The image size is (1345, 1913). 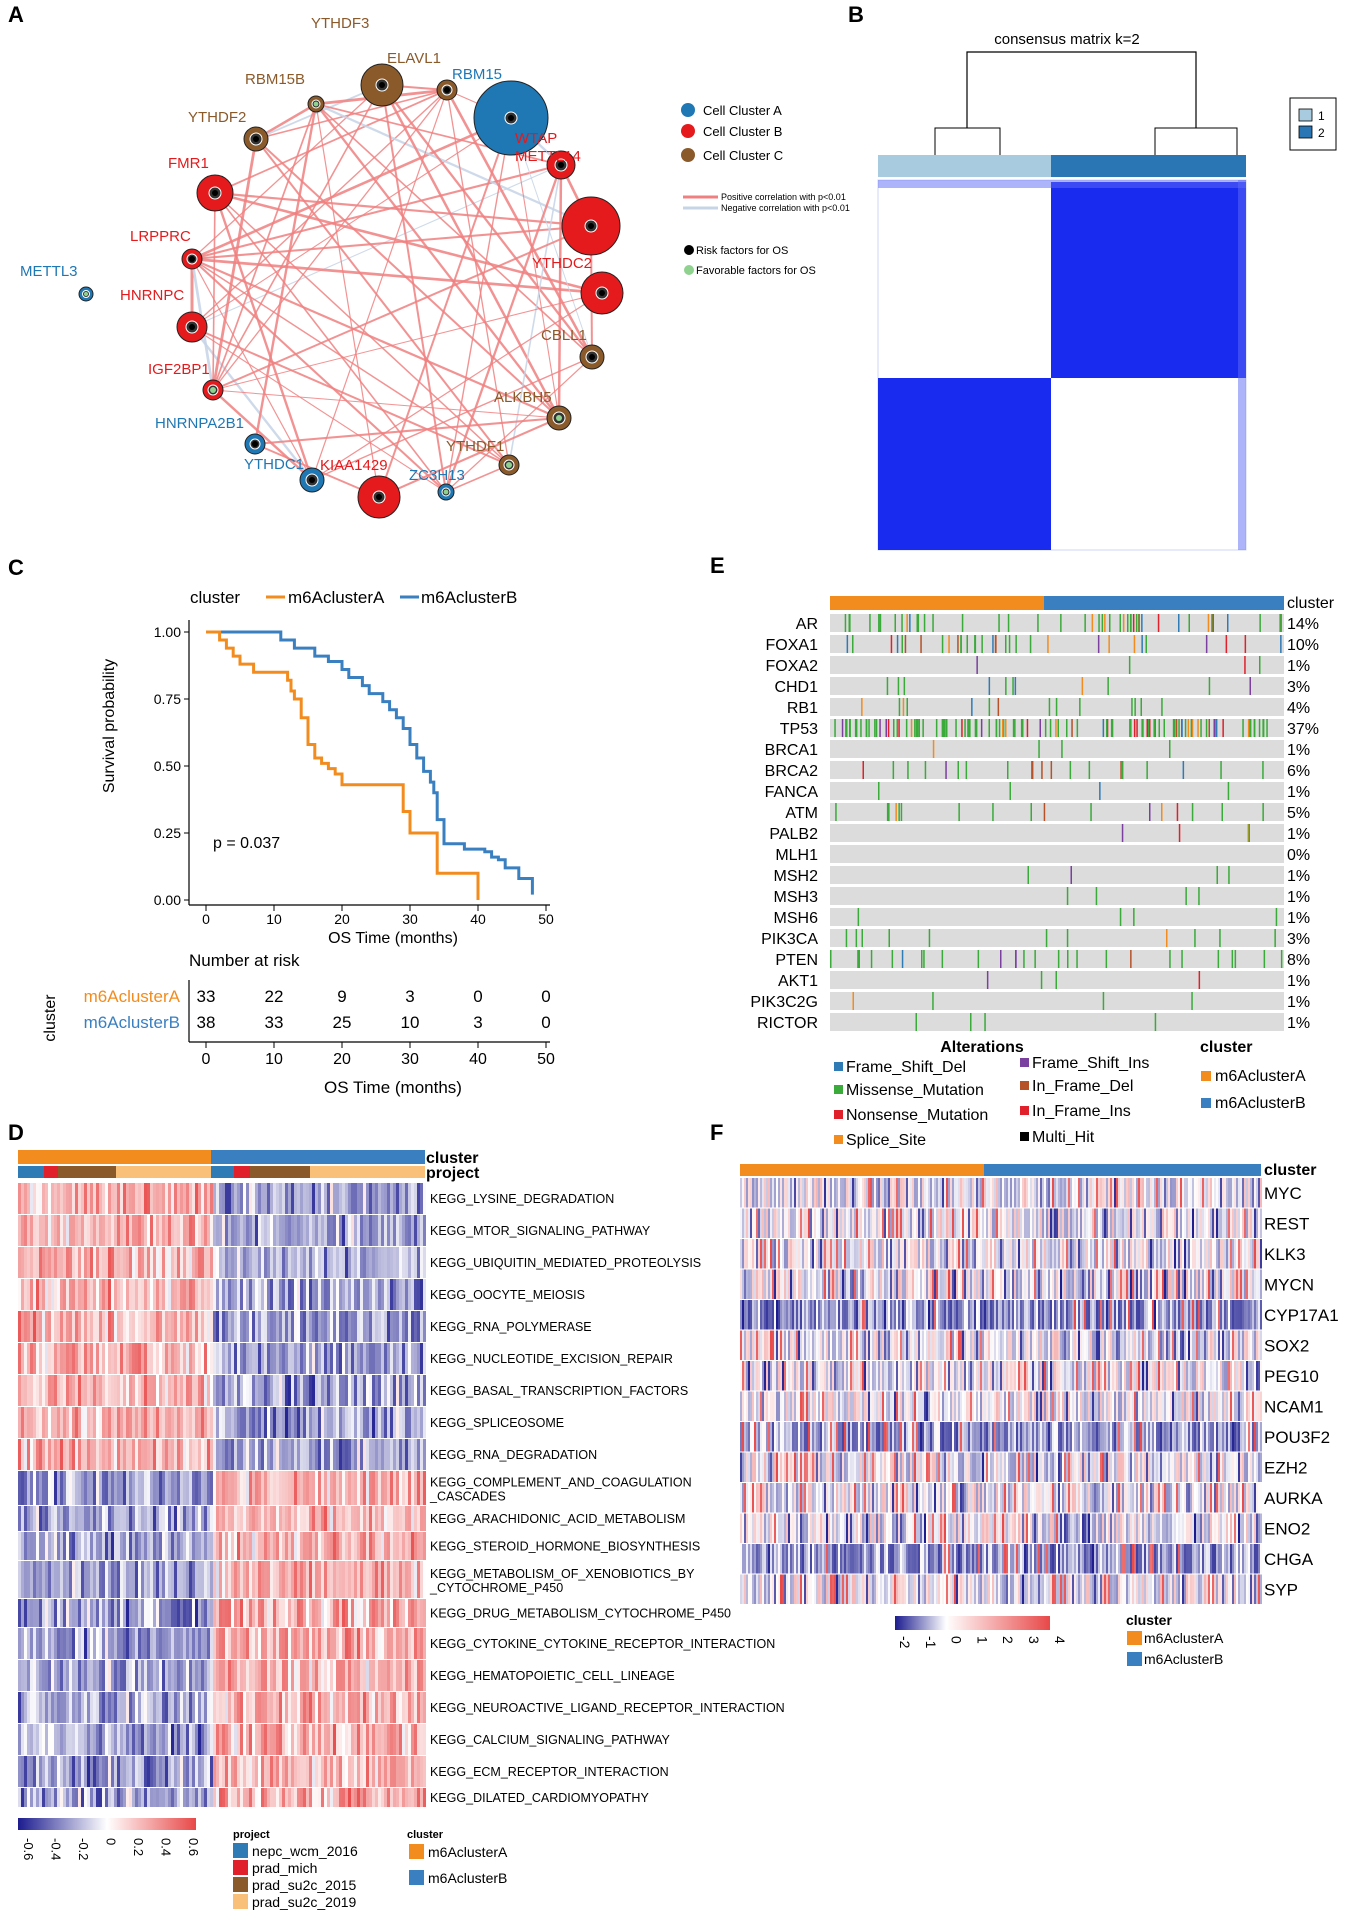 I want to click on network-node: YTHDF3, so click(x=357, y=61).